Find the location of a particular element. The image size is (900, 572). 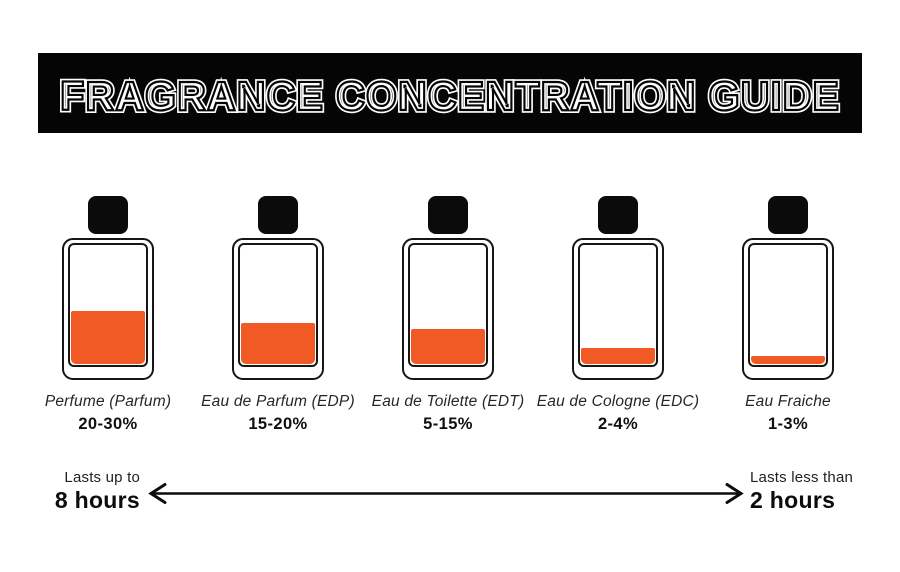

bottle-card: Eau de Toilette (EDT) 5-15% is located at coordinates (448, 314).